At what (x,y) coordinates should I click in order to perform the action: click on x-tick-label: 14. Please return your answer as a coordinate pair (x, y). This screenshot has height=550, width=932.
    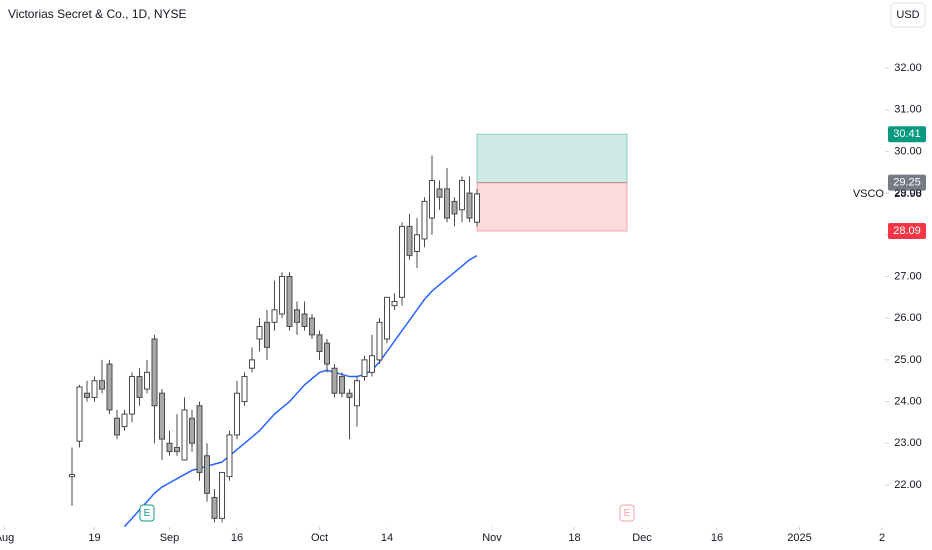
    Looking at the image, I should click on (387, 538).